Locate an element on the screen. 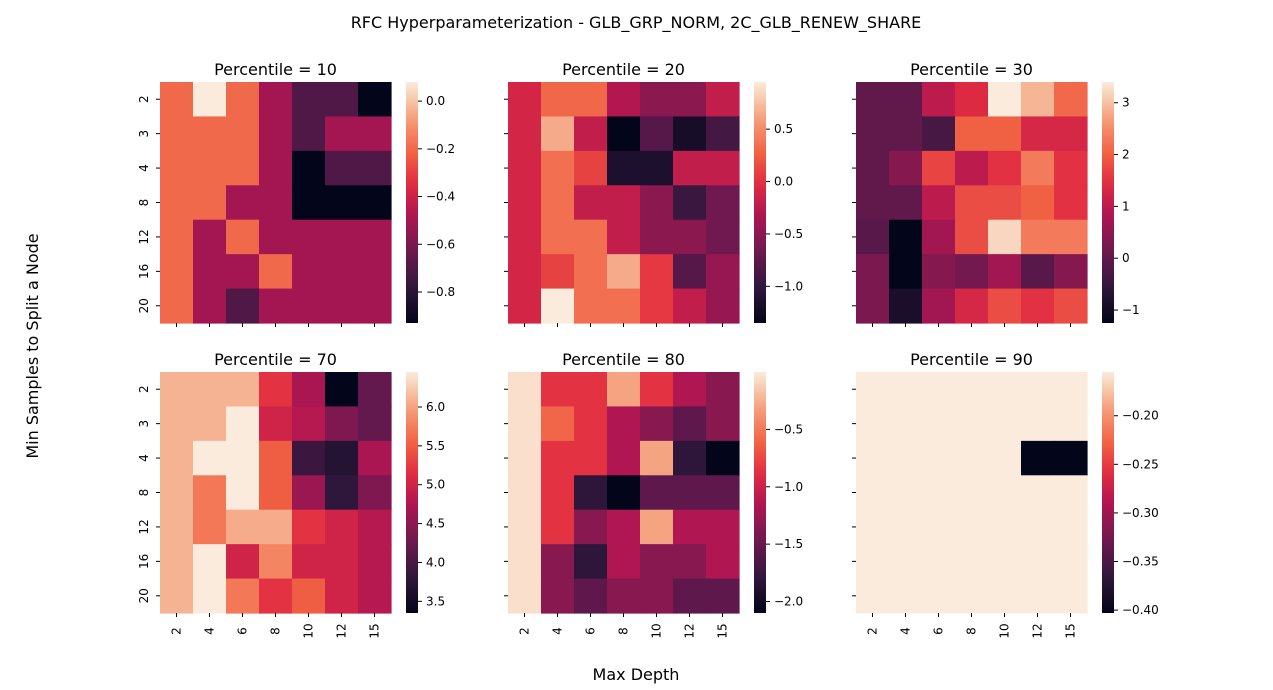 The width and height of the screenshot is (1273, 690). x-tick-label: 4 is located at coordinates (558, 631).